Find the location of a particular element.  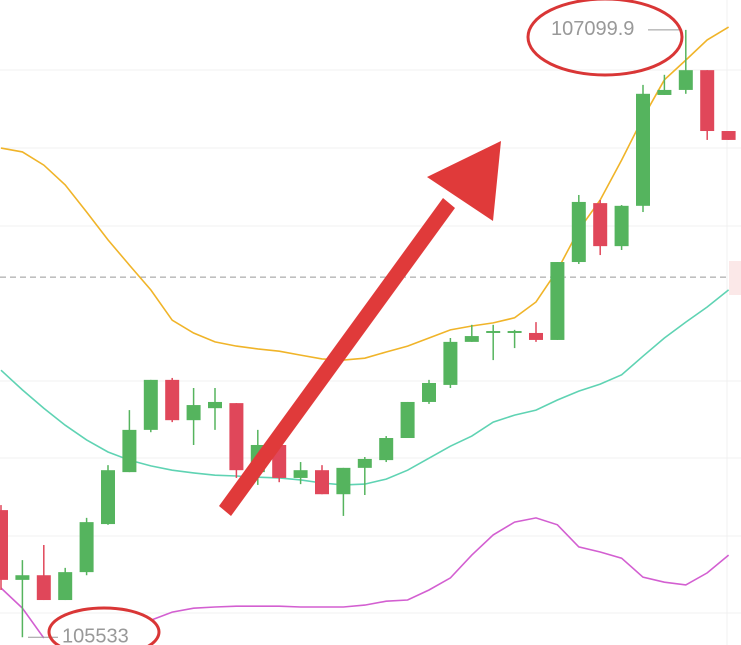

arrow-head is located at coordinates (464, 181).